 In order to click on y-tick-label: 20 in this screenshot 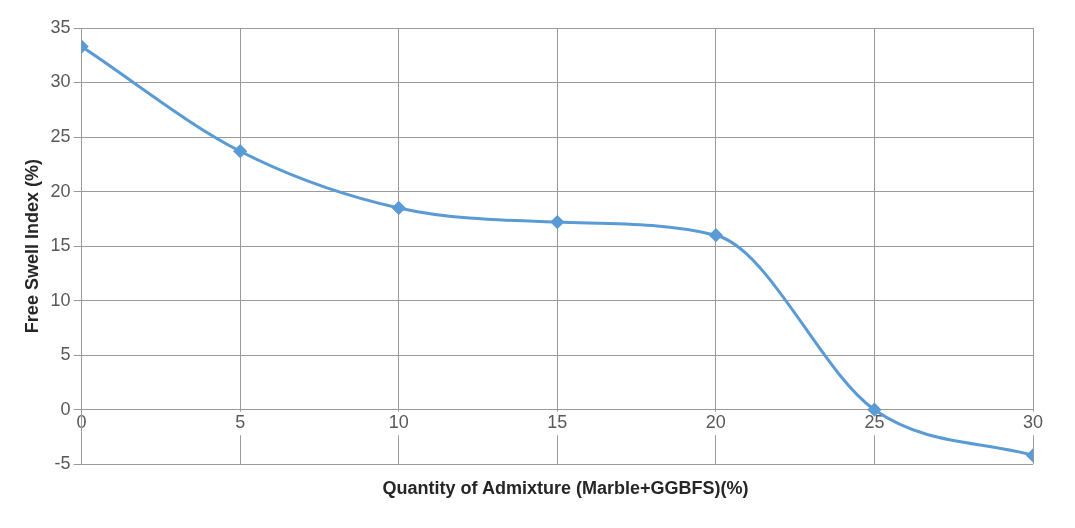, I will do `click(60, 190)`.